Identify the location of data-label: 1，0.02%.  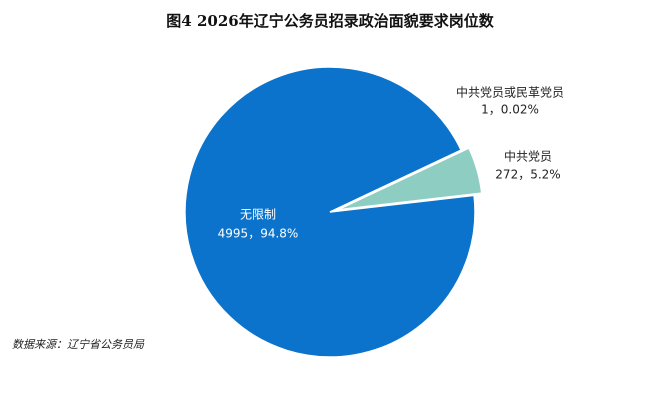
(510, 110).